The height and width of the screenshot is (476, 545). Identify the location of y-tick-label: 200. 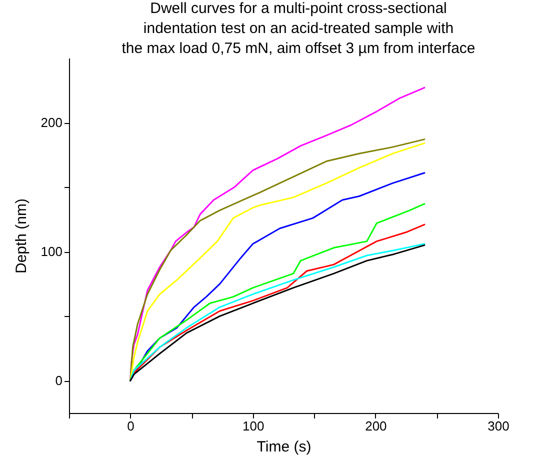
(51, 122).